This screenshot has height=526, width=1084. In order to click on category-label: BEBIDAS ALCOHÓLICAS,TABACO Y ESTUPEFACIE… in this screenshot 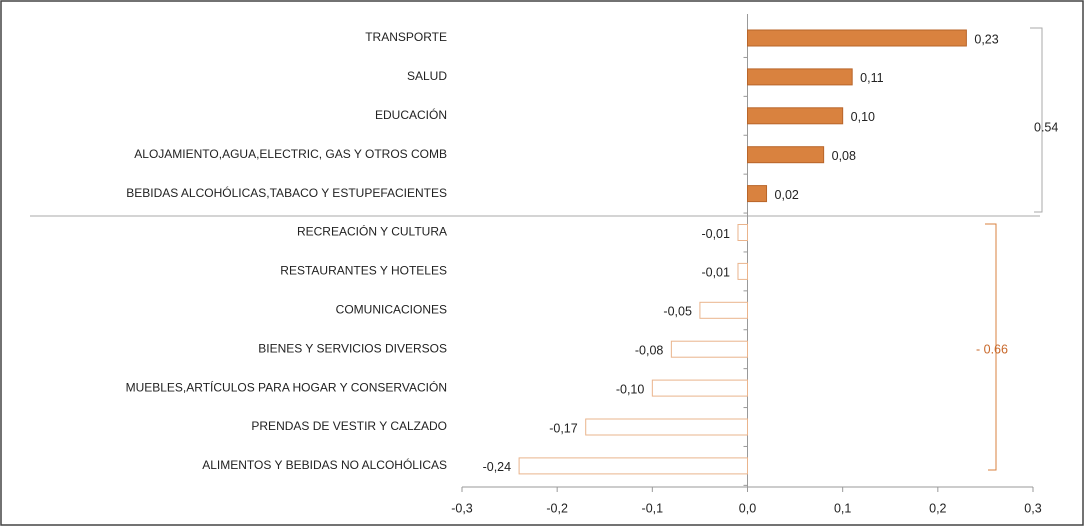, I will do `click(286, 192)`.